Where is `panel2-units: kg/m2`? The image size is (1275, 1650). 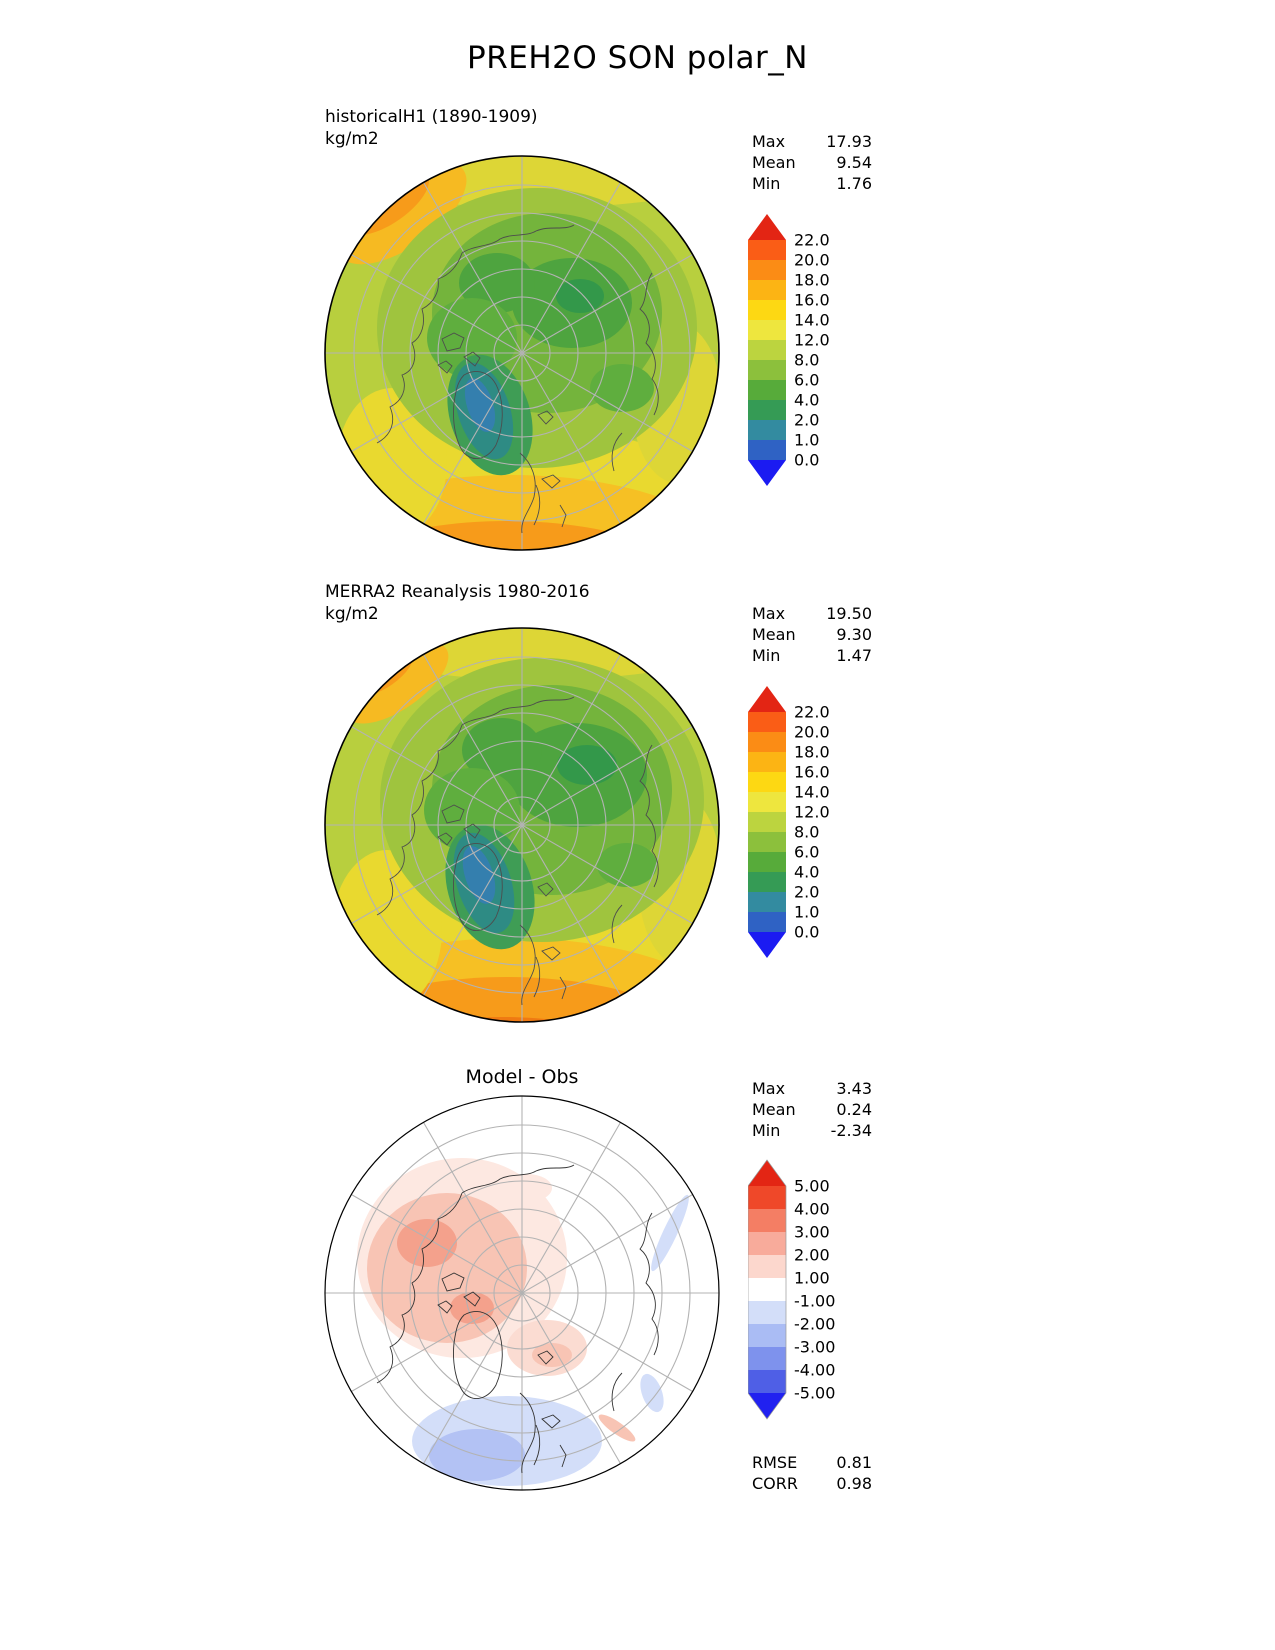 panel2-units: kg/m2 is located at coordinates (352, 614).